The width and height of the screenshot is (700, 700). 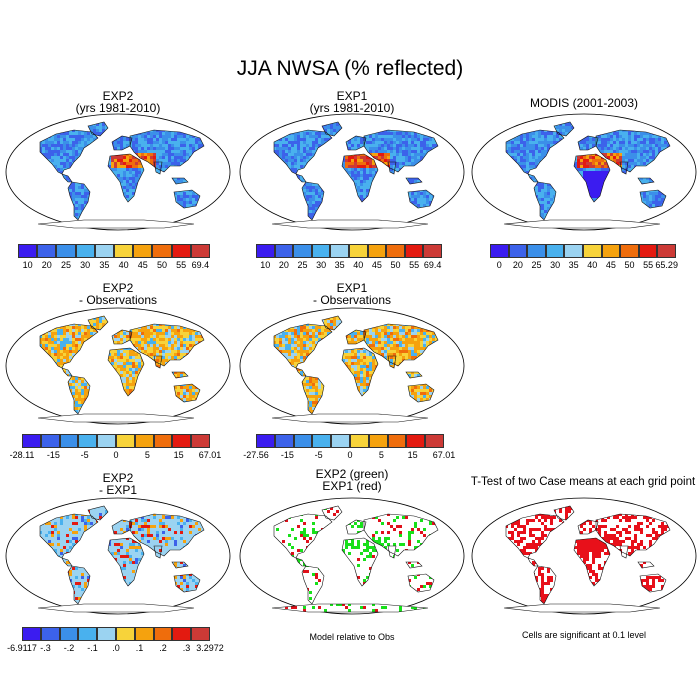 What do you see at coordinates (584, 266) in the screenshot?
I see `colorbar-ticks-modis: 0 20 25 30 35 40 45 50 55 65.29` at bounding box center [584, 266].